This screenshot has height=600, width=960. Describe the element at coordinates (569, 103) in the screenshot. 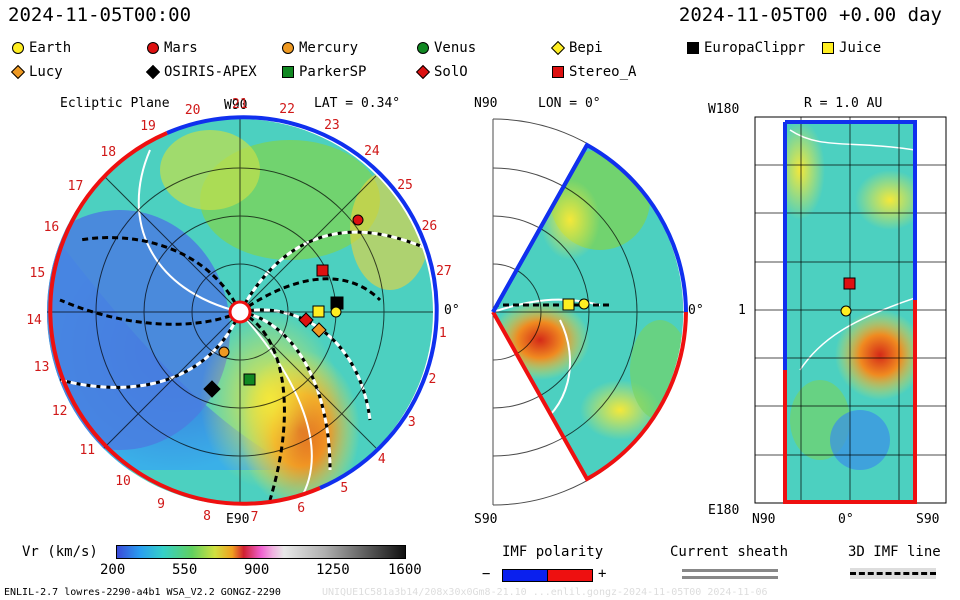

I see `lon-label: LON = 0°` at that location.